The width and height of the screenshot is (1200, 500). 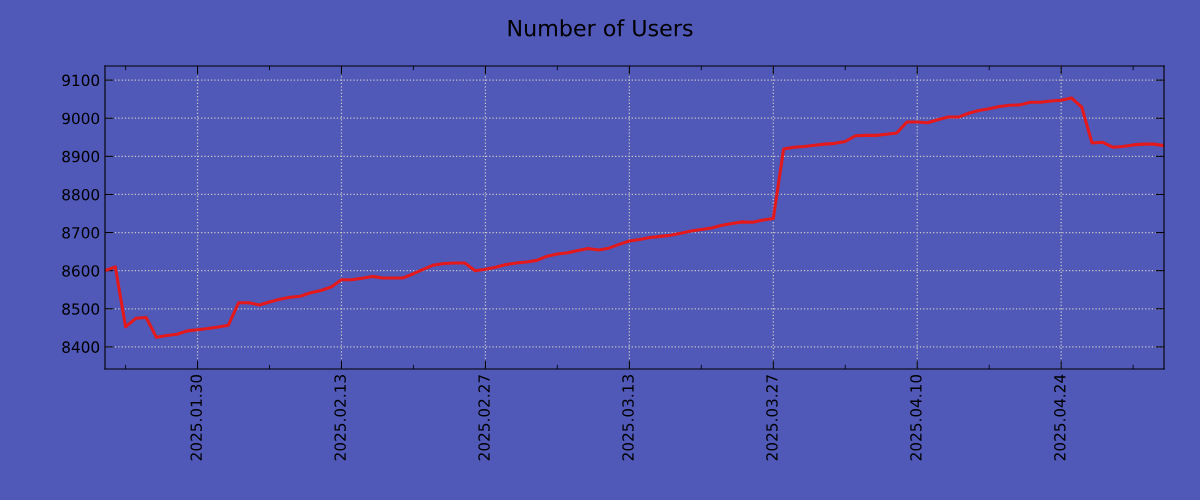 I want to click on x-tick-label: 2025.02.13, so click(x=340, y=418).